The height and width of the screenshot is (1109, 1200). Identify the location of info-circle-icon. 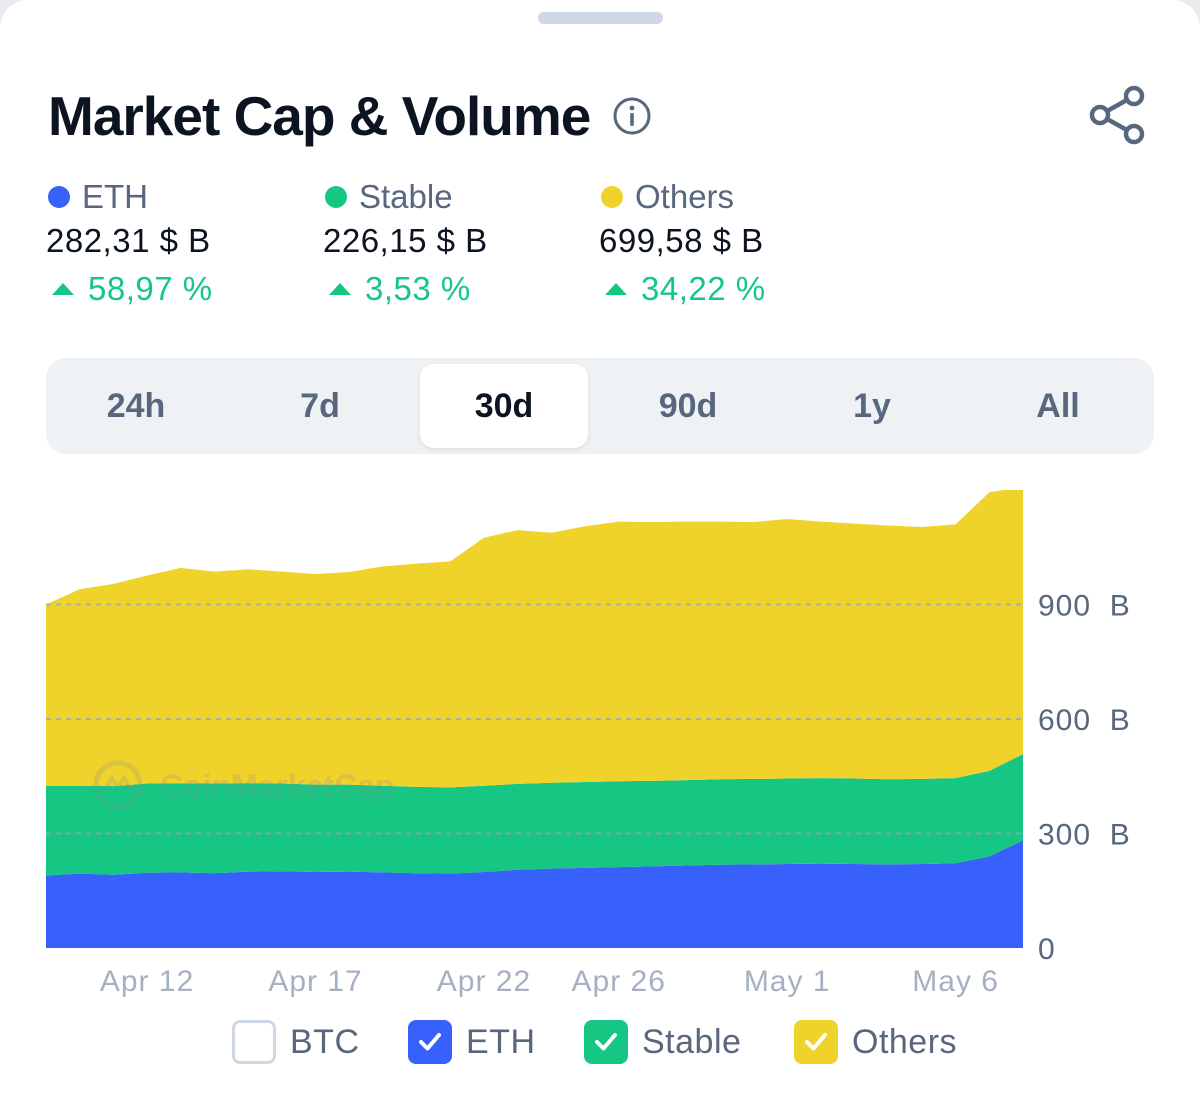
(632, 116).